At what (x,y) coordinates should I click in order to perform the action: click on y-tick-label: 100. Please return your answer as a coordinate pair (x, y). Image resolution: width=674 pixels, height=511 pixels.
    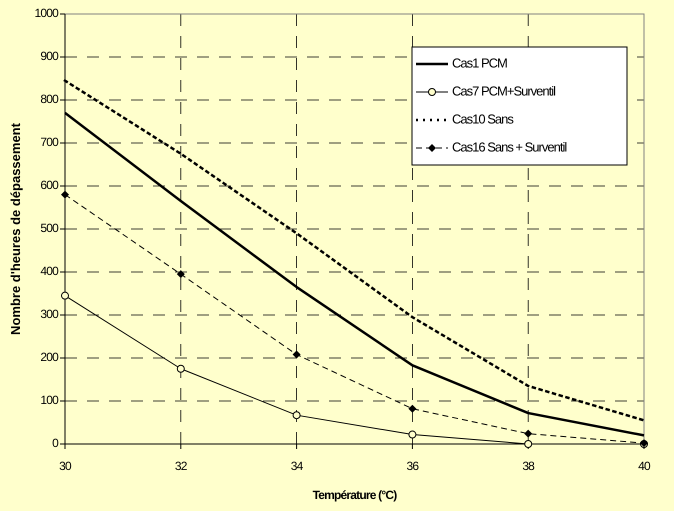
    Looking at the image, I should click on (50, 400).